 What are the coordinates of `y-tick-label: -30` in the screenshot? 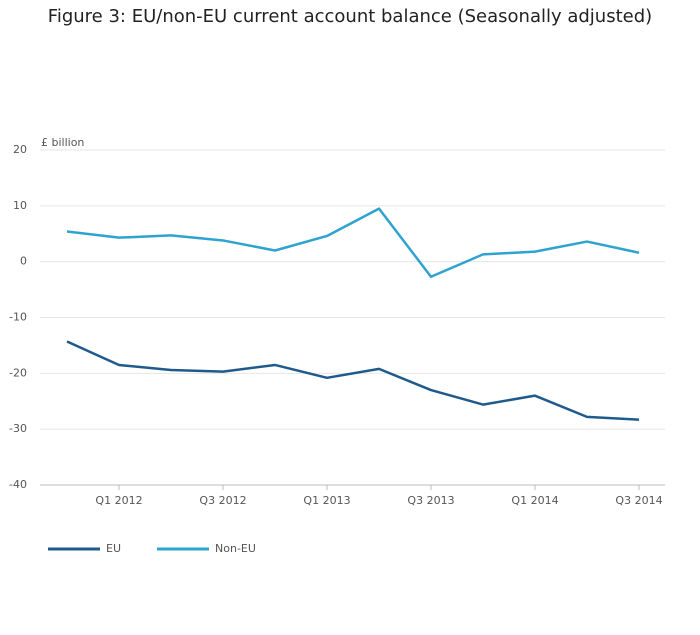 It's located at (18, 428).